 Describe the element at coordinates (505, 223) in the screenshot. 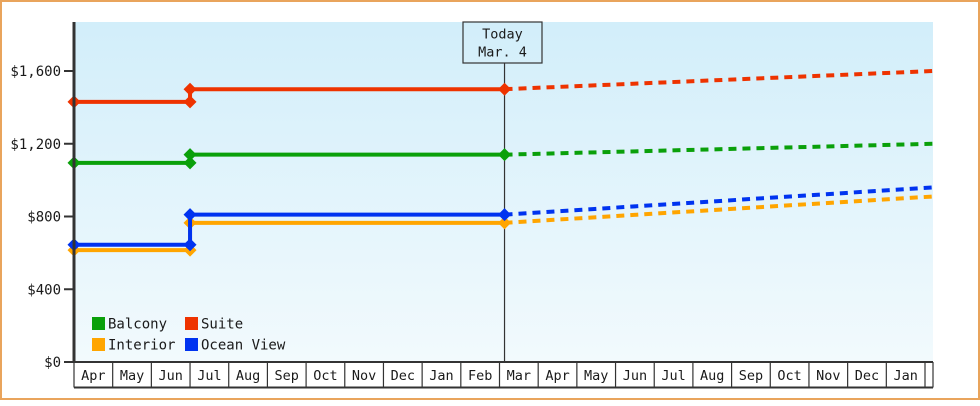

I see `data-point-marker-interior` at that location.